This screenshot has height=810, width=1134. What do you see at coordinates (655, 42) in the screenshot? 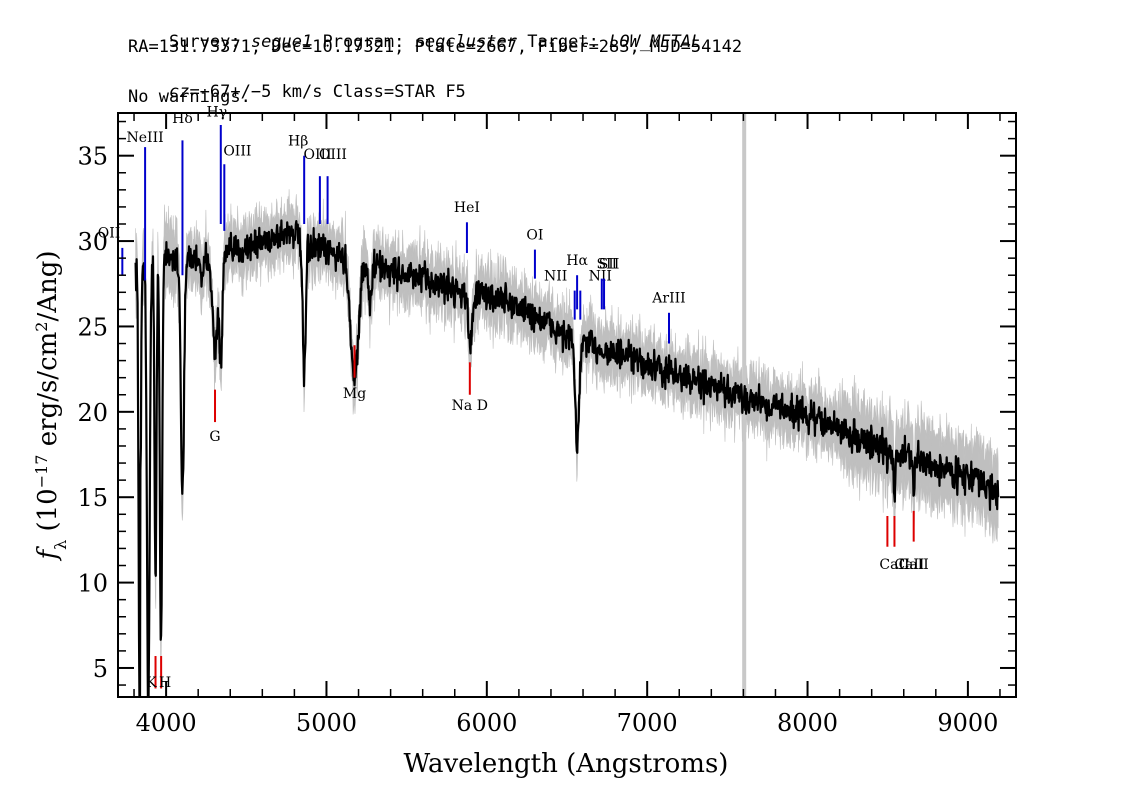
I see `target-value: LOW_METAL` at bounding box center [655, 42].